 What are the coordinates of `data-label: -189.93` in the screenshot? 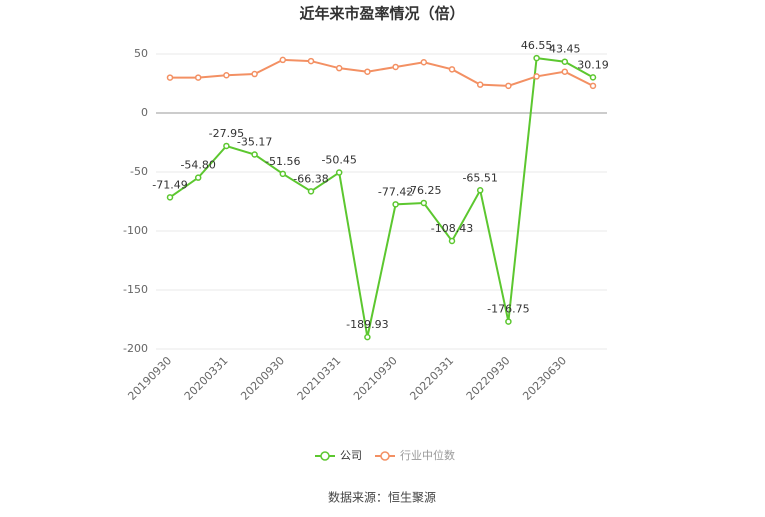 It's located at (367, 324).